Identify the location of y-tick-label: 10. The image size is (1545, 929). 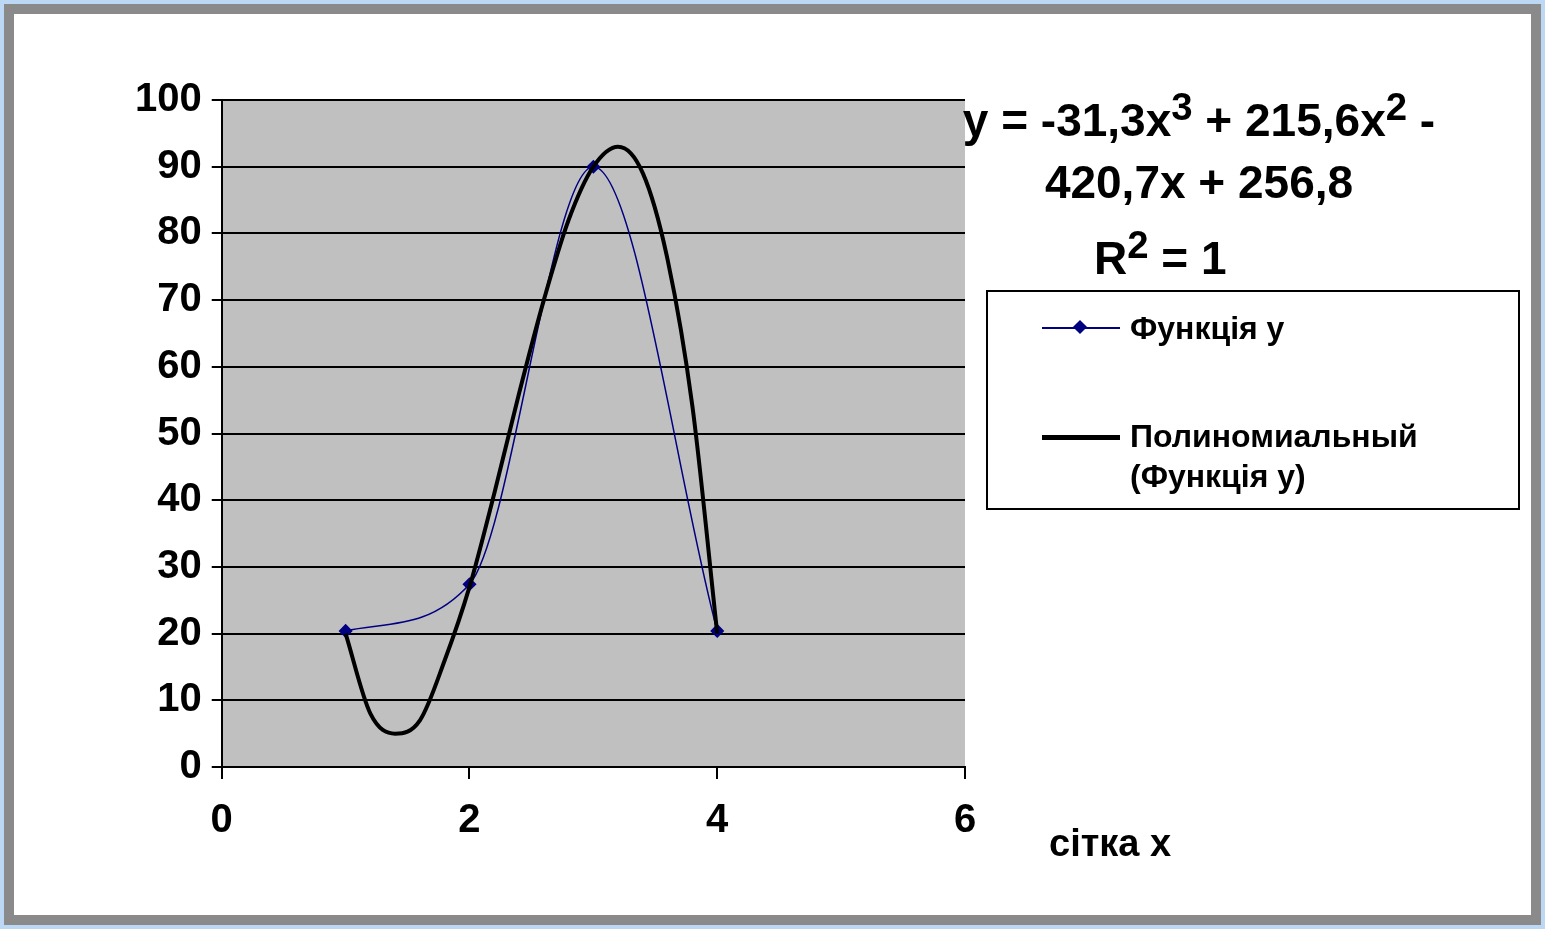
(179, 697).